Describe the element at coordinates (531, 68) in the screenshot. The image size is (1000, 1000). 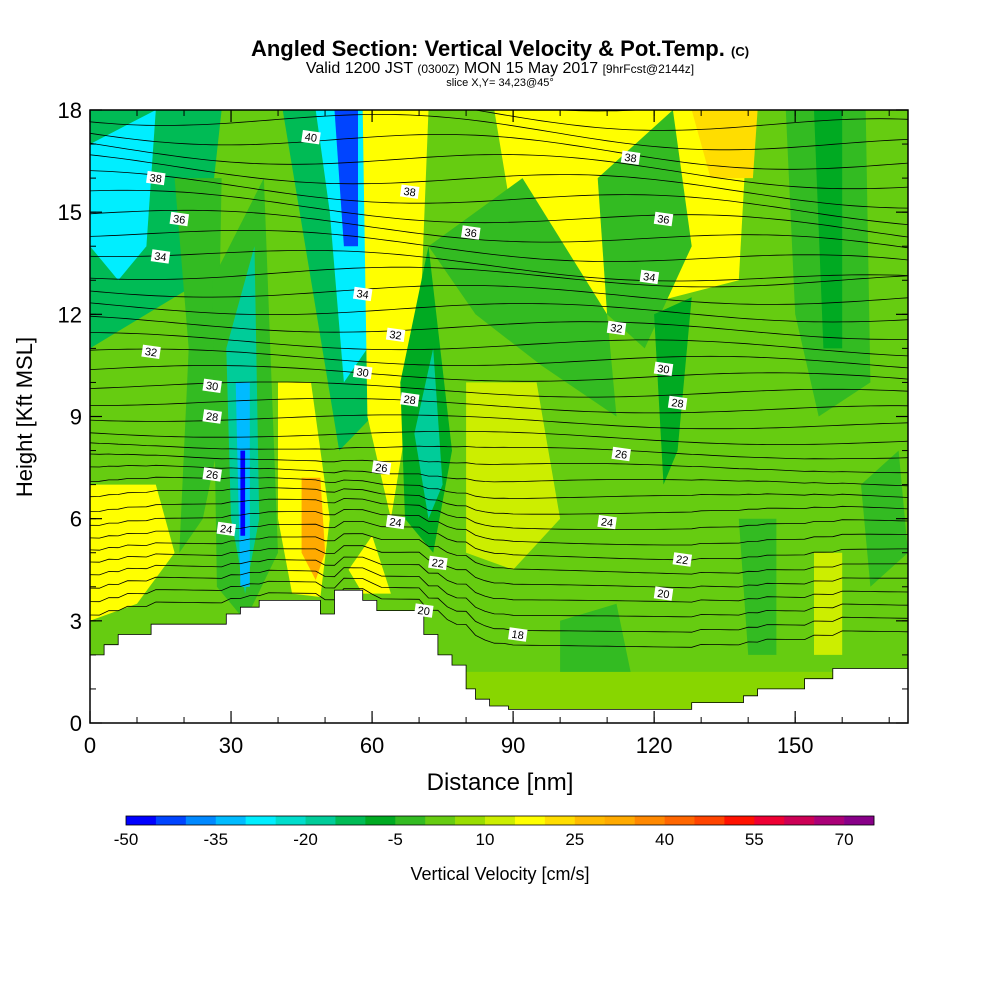
I see `valid-date: MON 15 May 2017` at that location.